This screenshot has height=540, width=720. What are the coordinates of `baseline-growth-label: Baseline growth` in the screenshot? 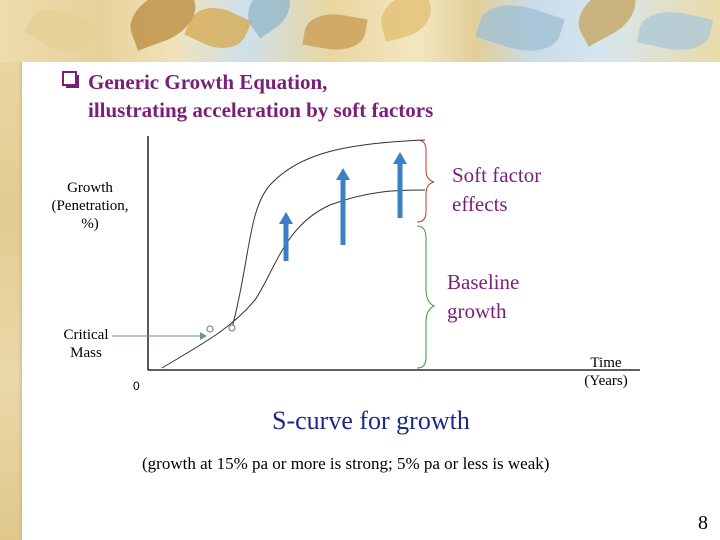 It's located at (483, 297).